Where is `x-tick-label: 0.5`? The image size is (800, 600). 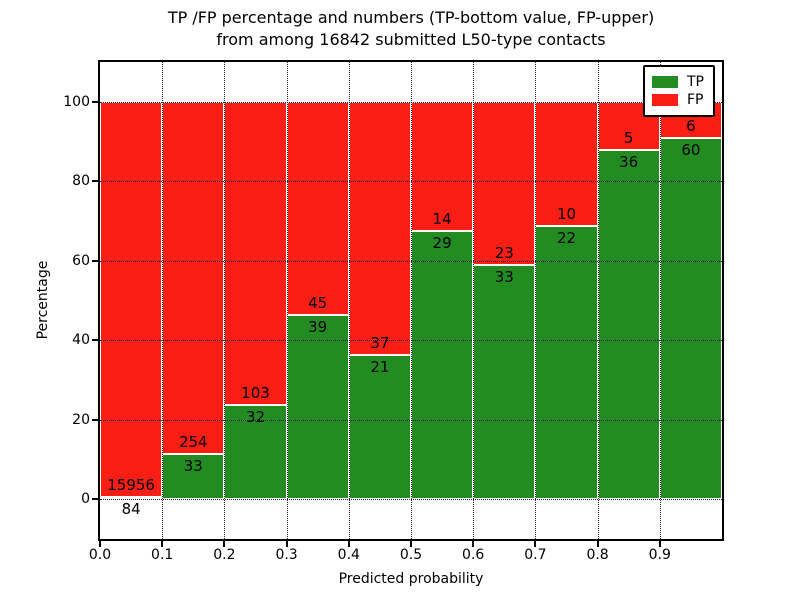 x-tick-label: 0.5 is located at coordinates (411, 555).